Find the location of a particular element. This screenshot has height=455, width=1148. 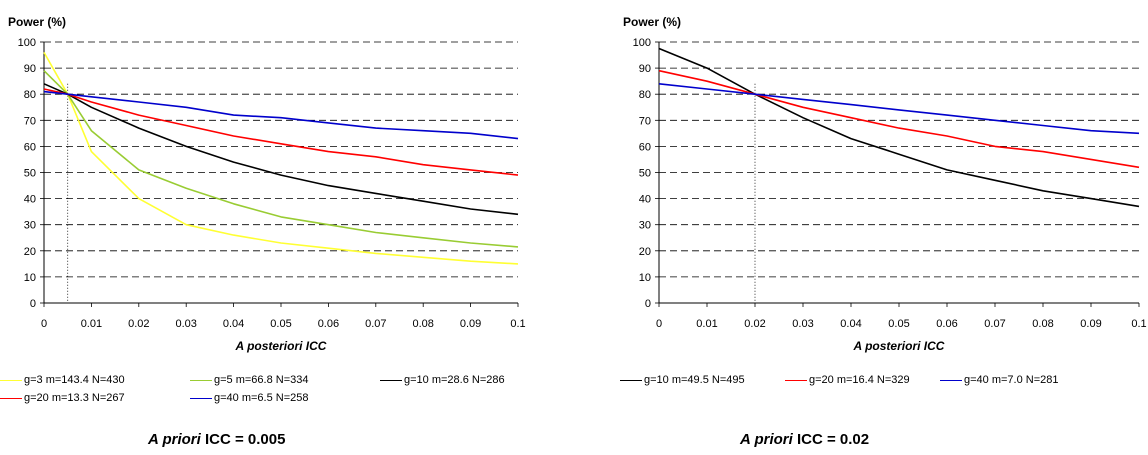

legend-item: g=10 m=49.5 N=495 is located at coordinates (682, 380).